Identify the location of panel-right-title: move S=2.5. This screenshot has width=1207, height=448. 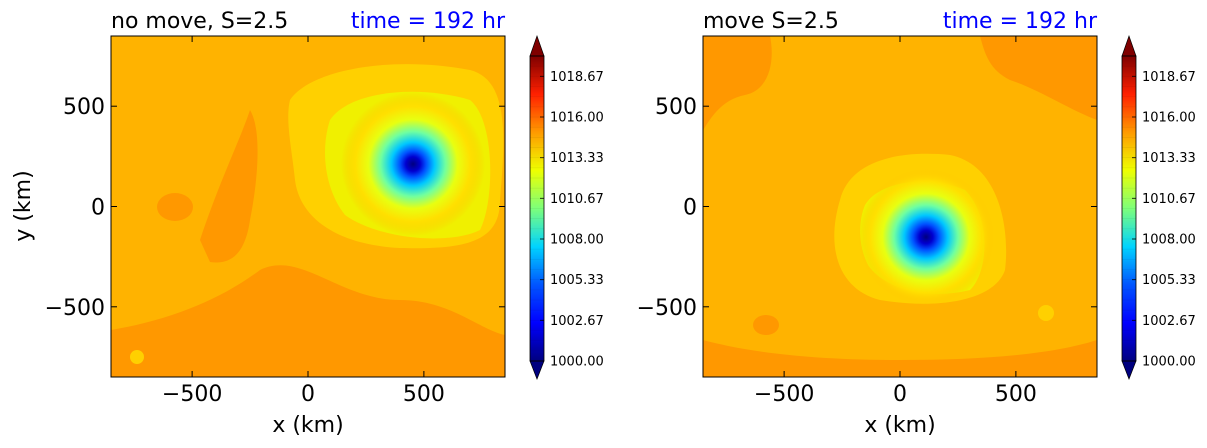
(771, 21).